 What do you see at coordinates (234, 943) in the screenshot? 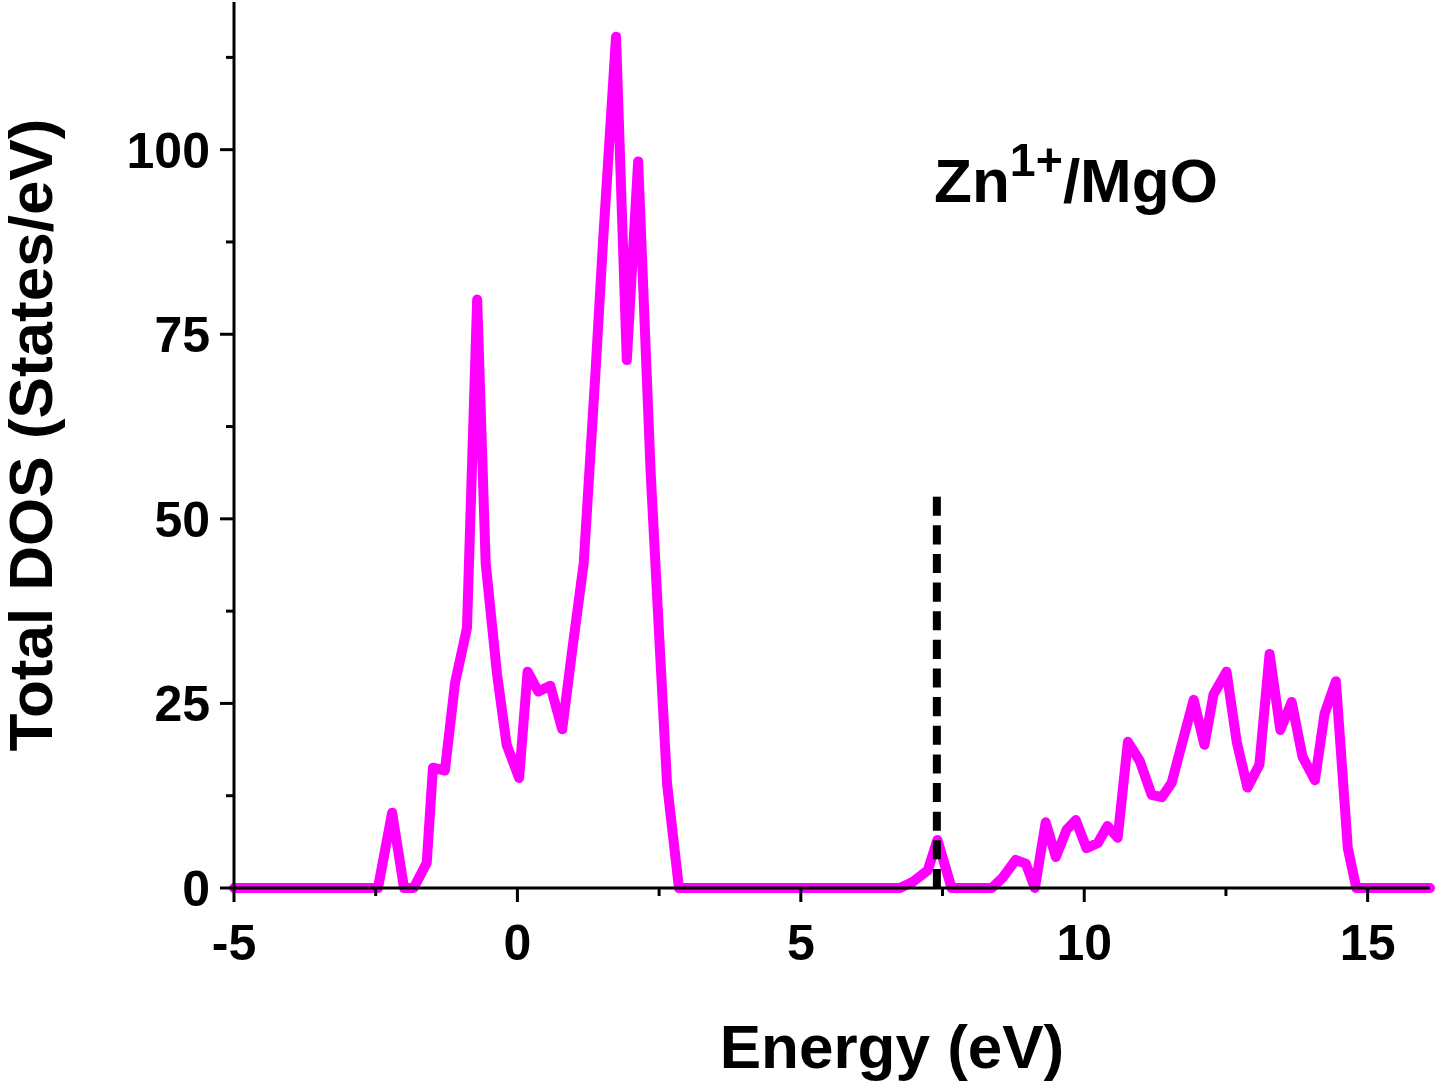
I see `x-tick-label: -5` at bounding box center [234, 943].